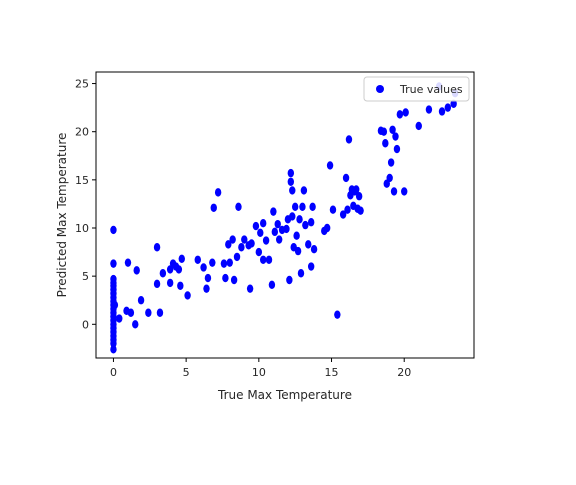 The image size is (576, 485). Describe the element at coordinates (85, 204) in the screenshot. I see `y-axis-ticks: 0 5 10 15 20 25` at that location.